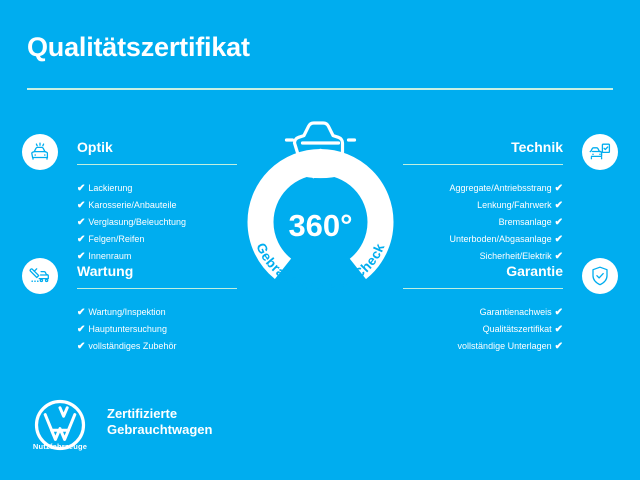 This screenshot has height=480, width=640. What do you see at coordinates (174, 239) in the screenshot?
I see `list-item: ✔ Felgen/Reifen` at bounding box center [174, 239].